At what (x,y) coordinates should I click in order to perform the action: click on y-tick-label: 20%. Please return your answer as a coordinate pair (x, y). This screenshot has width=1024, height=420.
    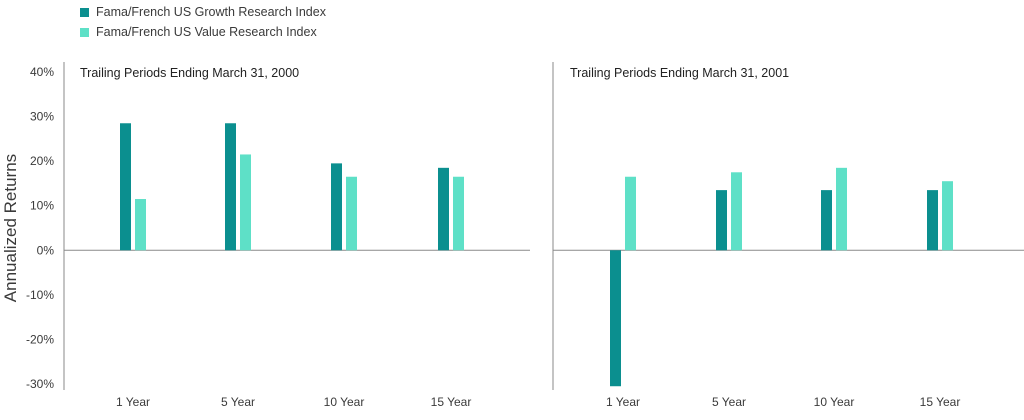
    Looking at the image, I should click on (42, 161).